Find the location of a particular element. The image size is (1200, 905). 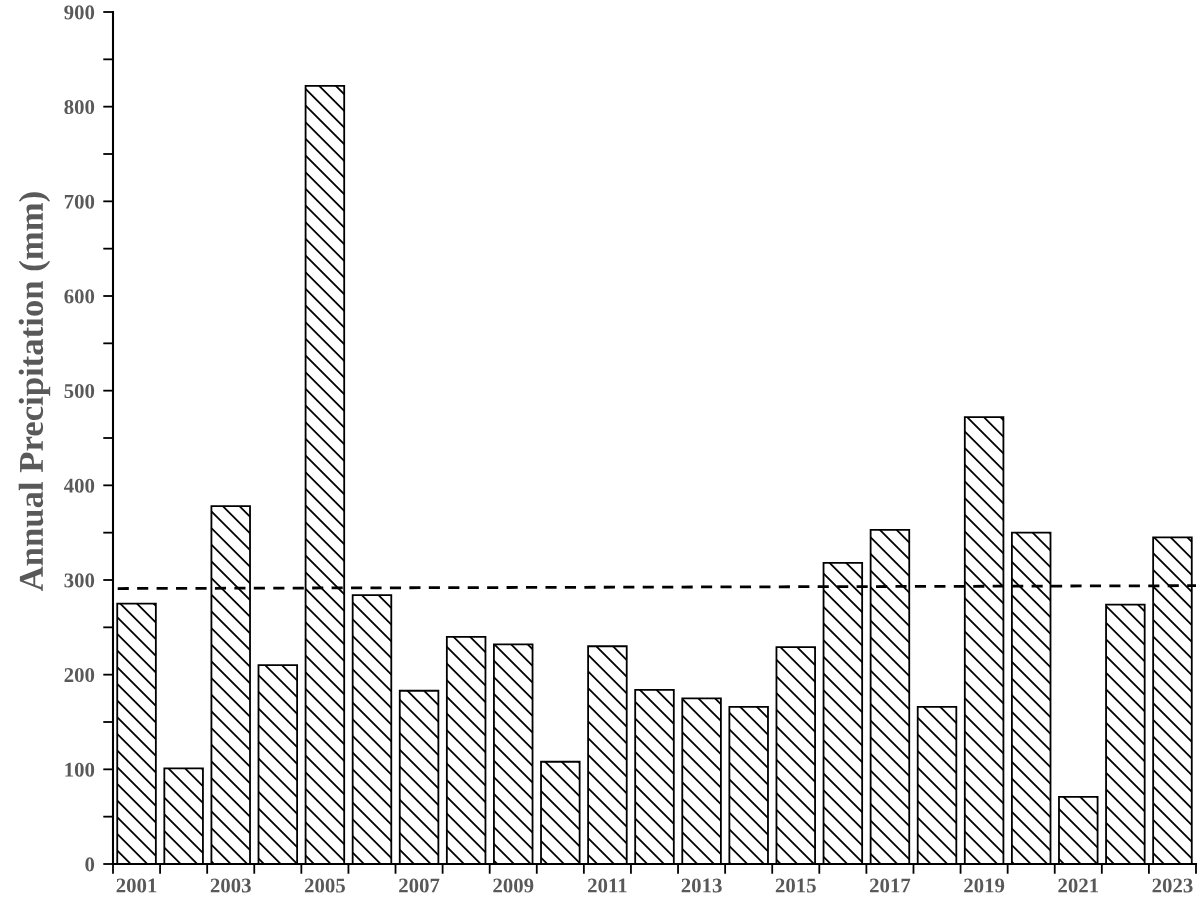

y-tick-label: 400 is located at coordinates (79, 485).